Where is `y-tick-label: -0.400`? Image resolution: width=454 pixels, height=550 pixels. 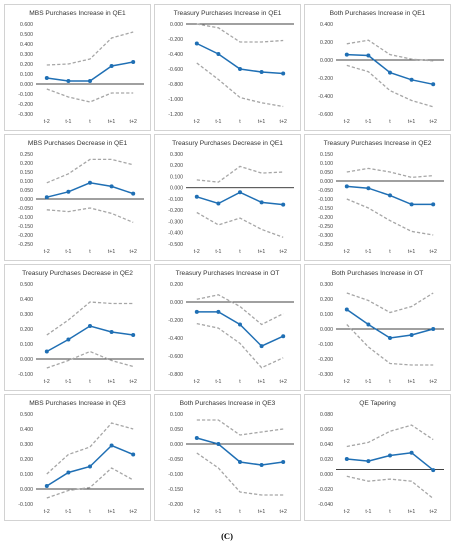
y-tick-label: -0.400 is located at coordinates (175, 55).